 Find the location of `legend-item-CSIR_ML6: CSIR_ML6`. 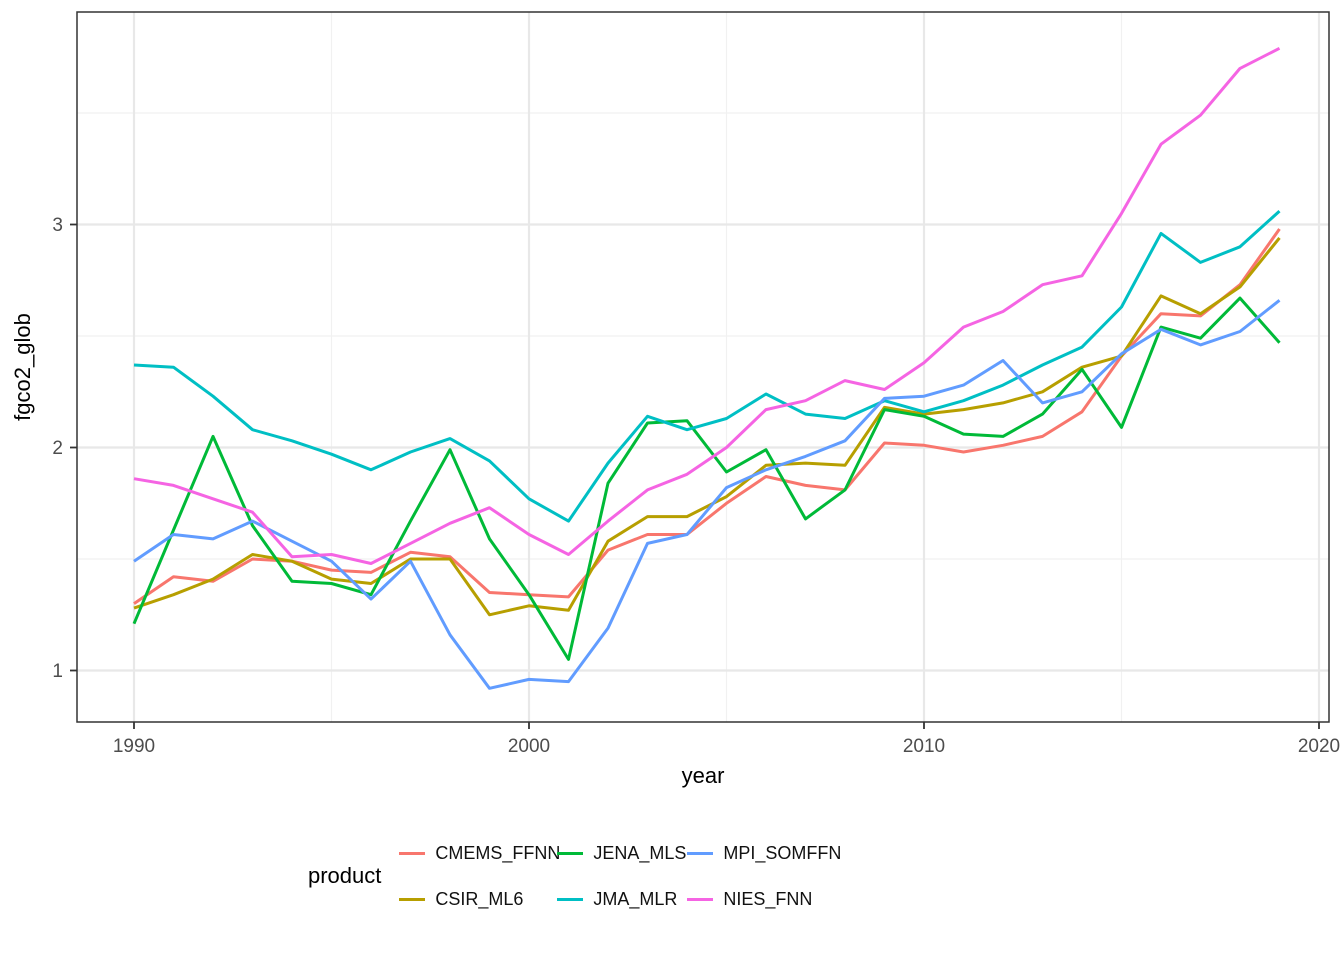

legend-item-CSIR_ML6: CSIR_ML6 is located at coordinates (478, 899).